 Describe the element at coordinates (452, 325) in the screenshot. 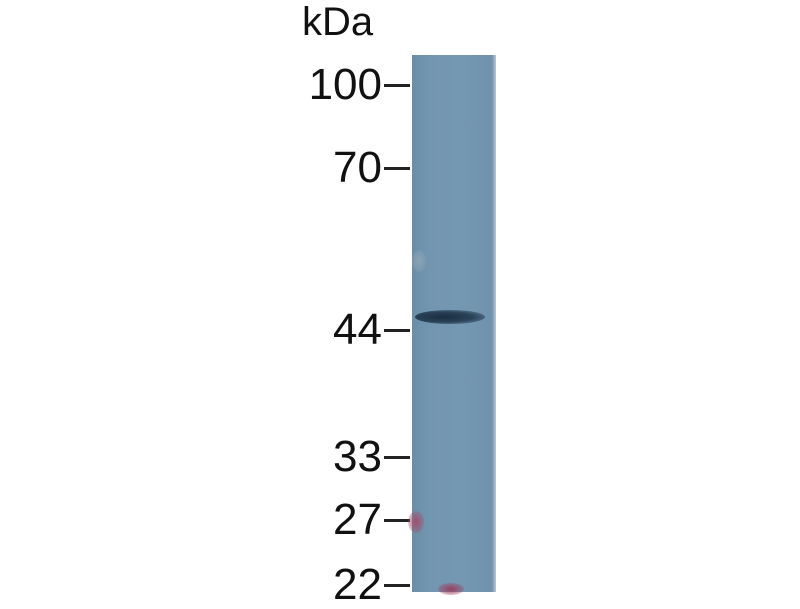

I see `blot-lane` at that location.